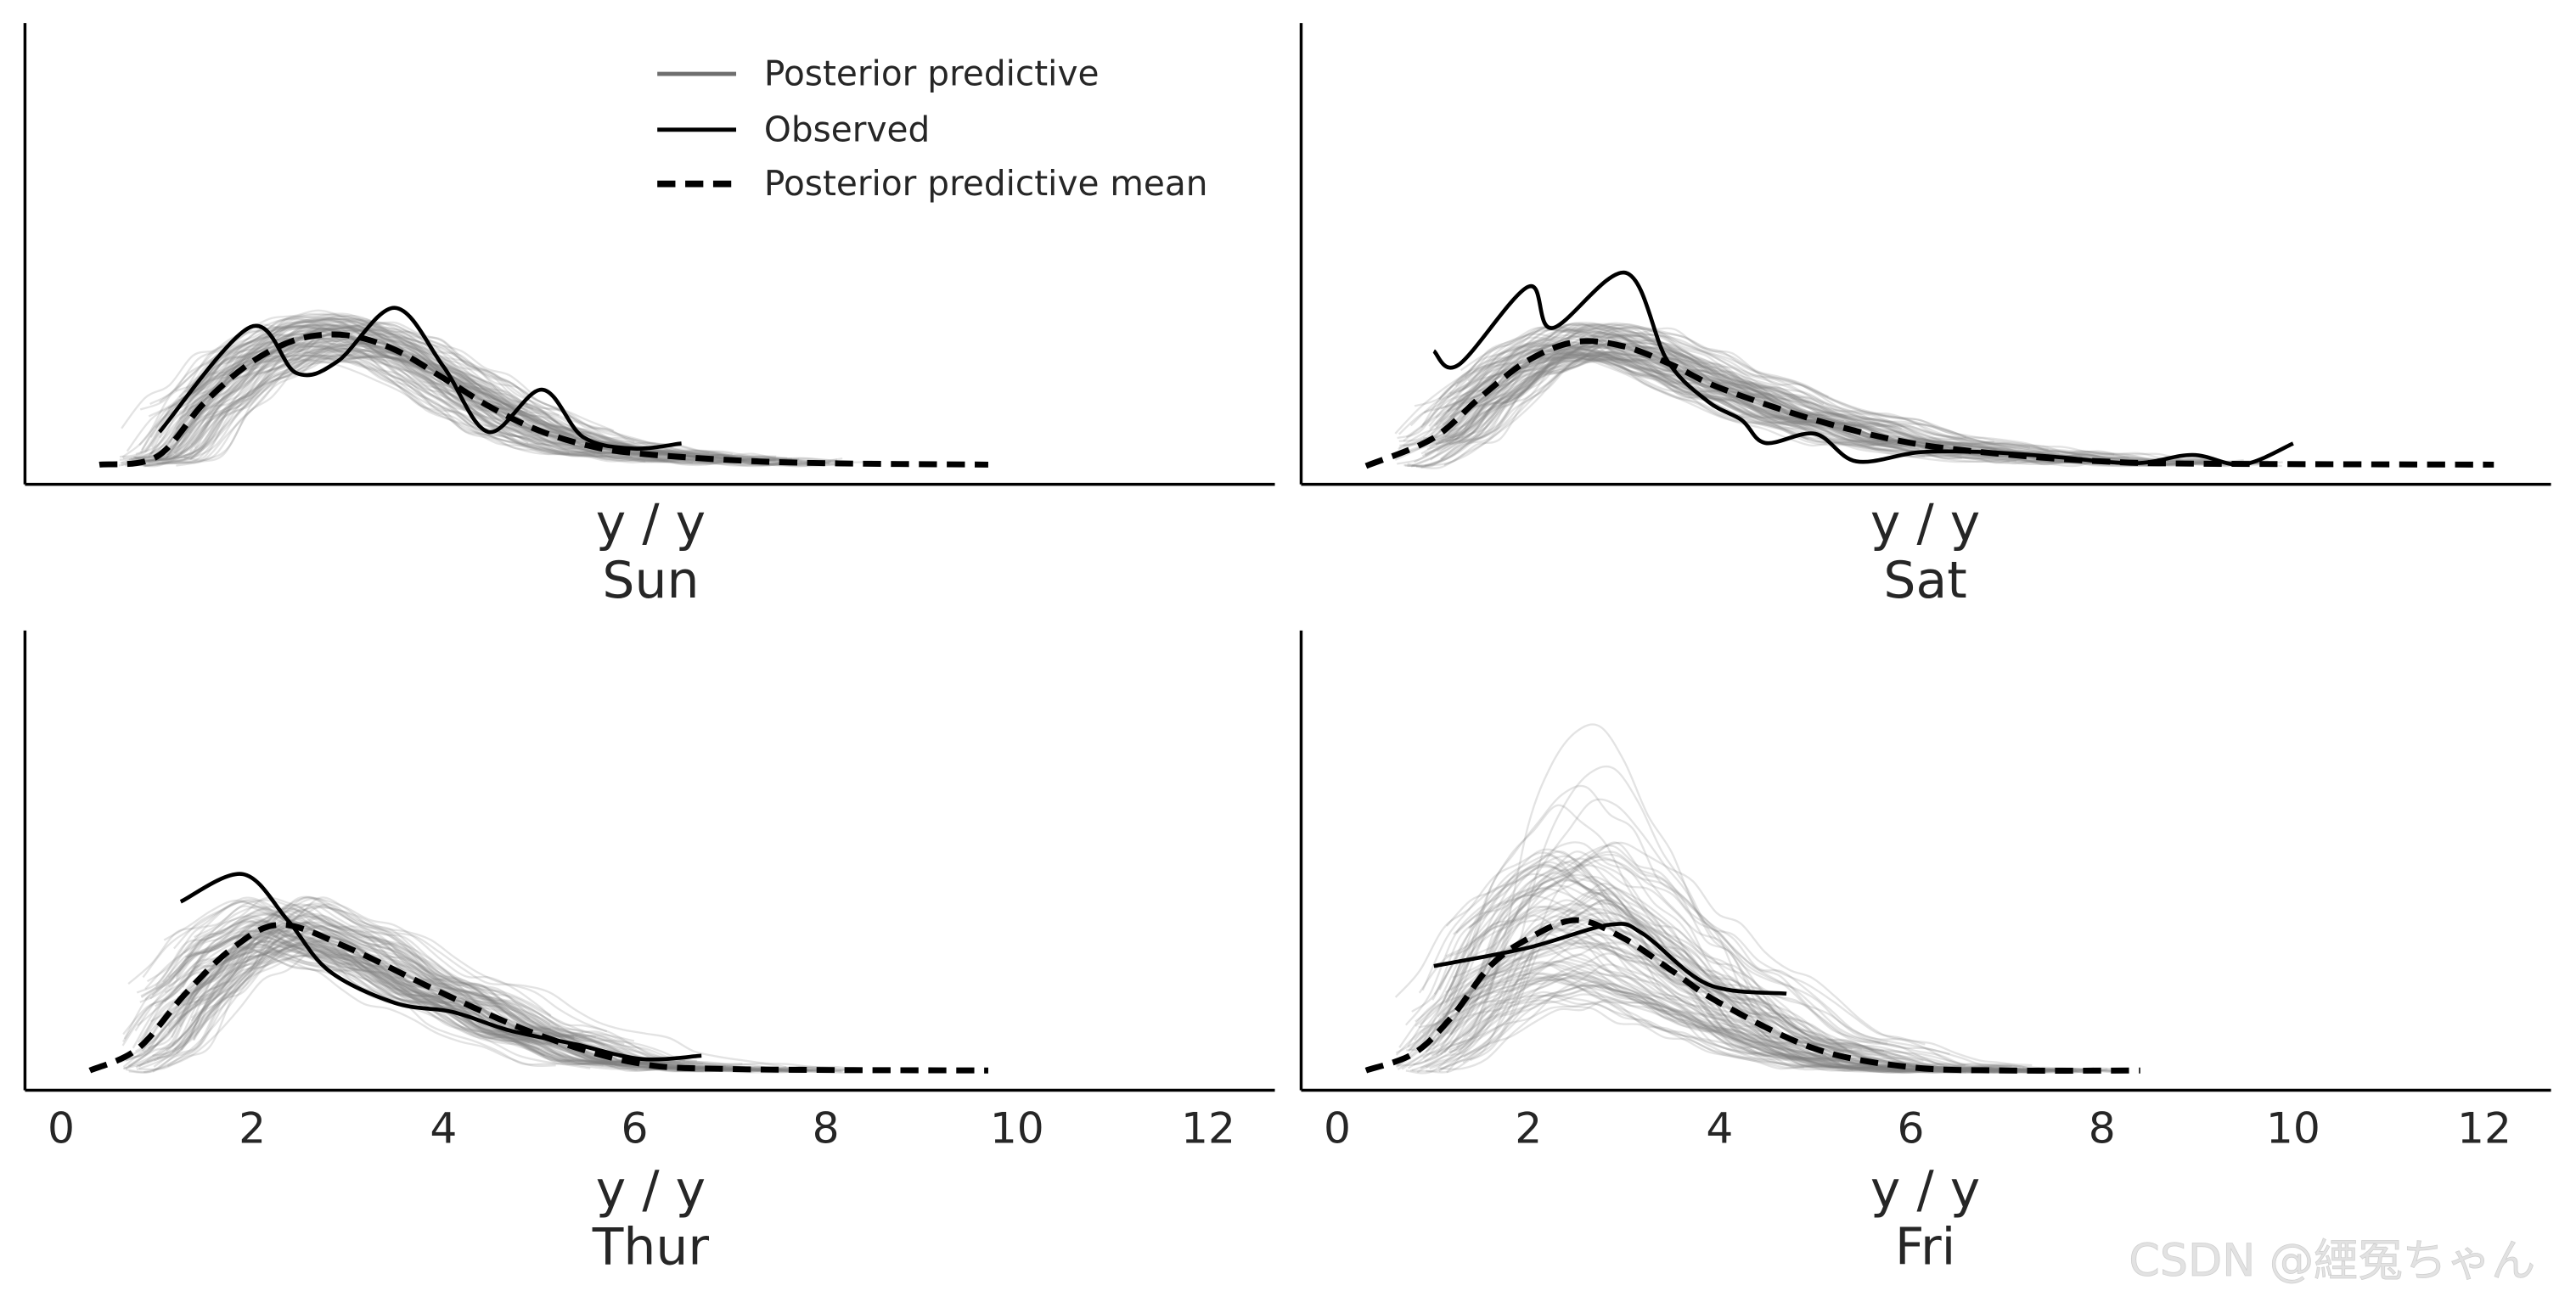 This screenshot has height=1302, width=2576. What do you see at coordinates (932, 73) in the screenshot?
I see `legend-label-posterior-predictive: Posterior predictive` at bounding box center [932, 73].